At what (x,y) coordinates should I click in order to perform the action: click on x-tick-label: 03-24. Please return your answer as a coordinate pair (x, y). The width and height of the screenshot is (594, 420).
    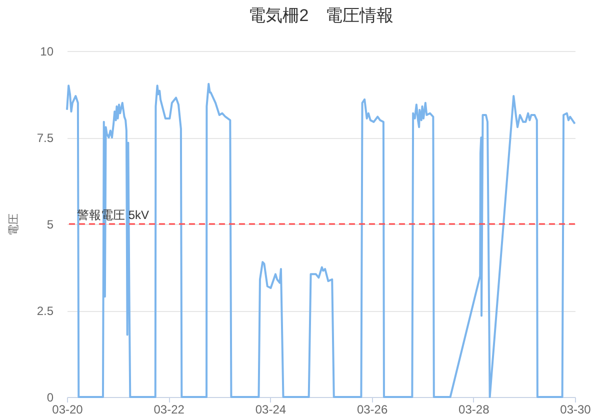
    Looking at the image, I should click on (270, 409).